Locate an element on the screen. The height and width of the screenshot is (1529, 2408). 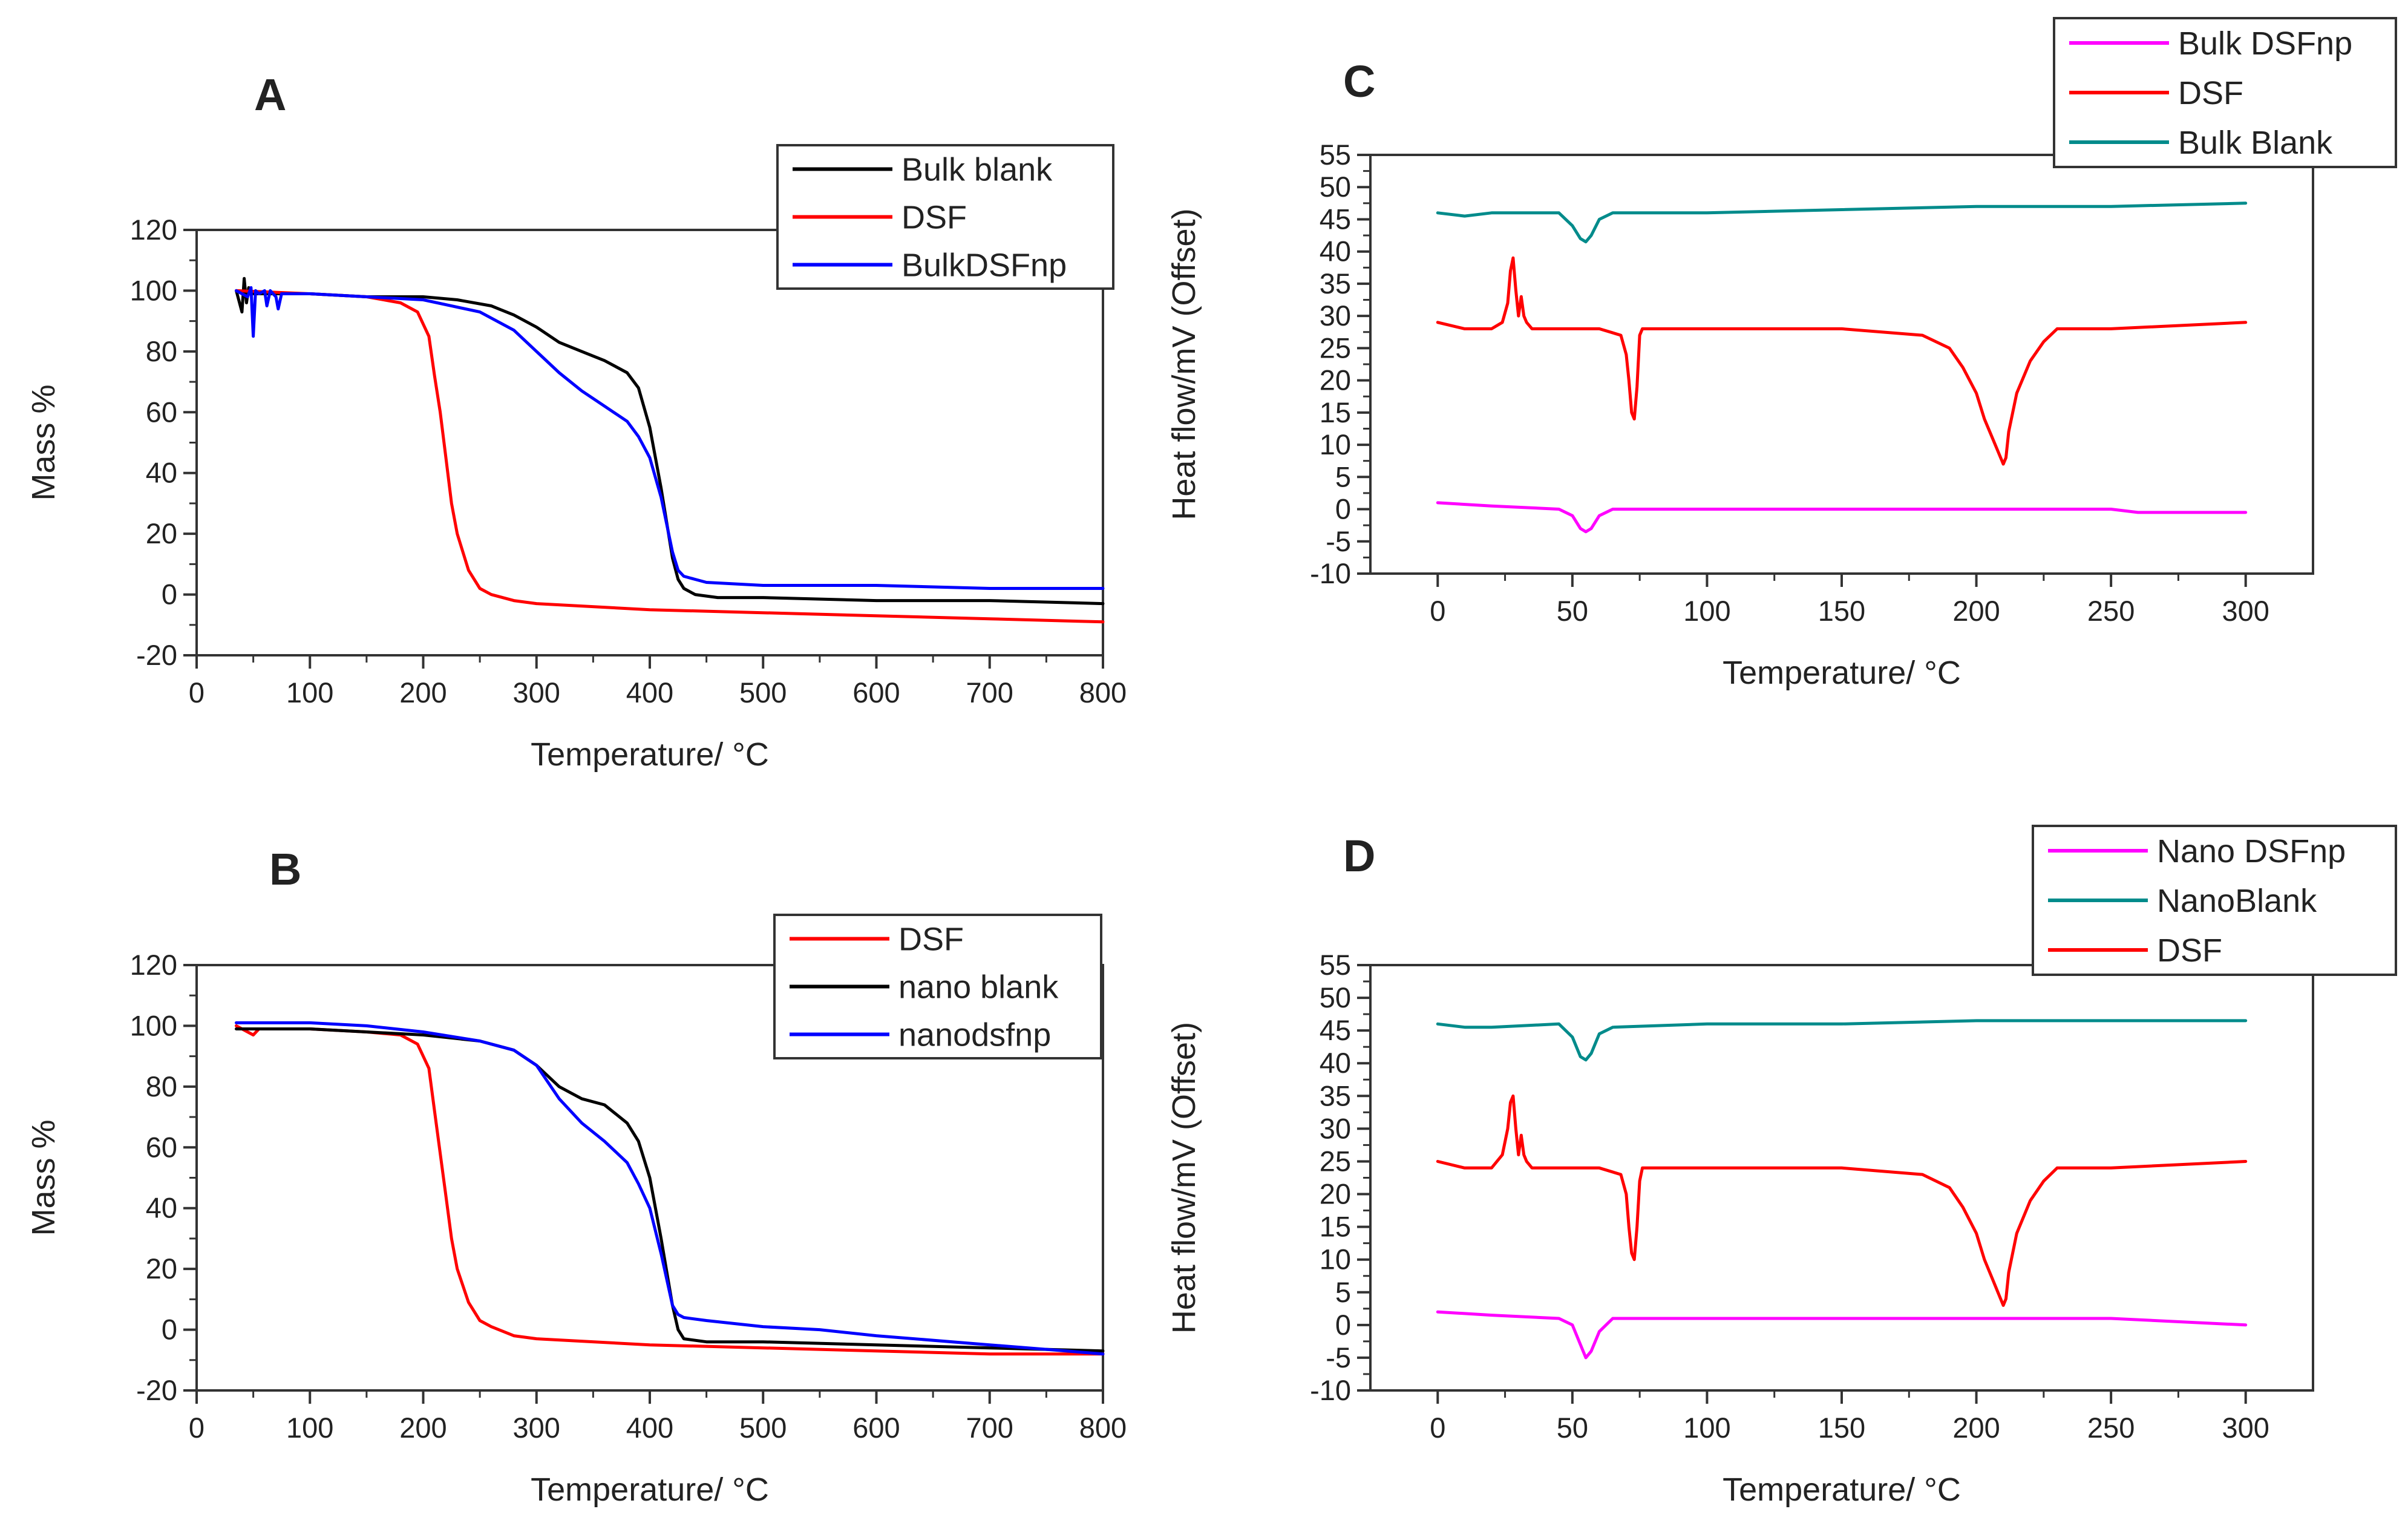
series-line-c-bulk-dsfnp is located at coordinates (1842, 517).